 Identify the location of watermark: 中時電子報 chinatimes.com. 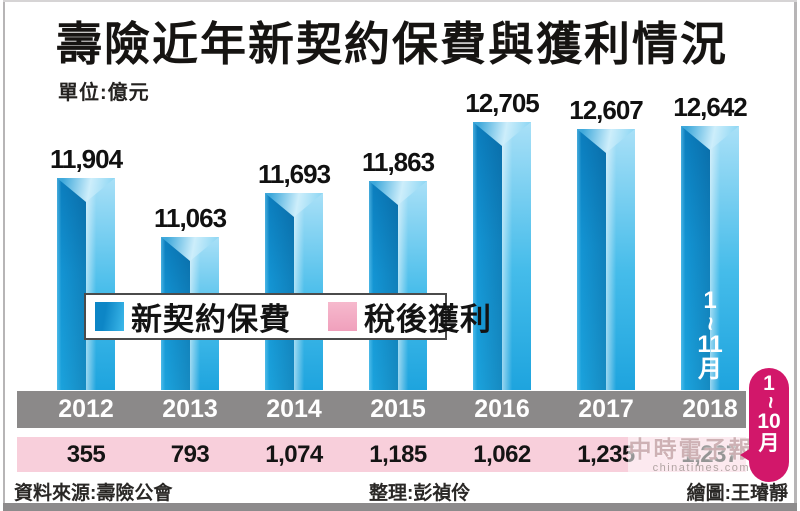
(691, 452).